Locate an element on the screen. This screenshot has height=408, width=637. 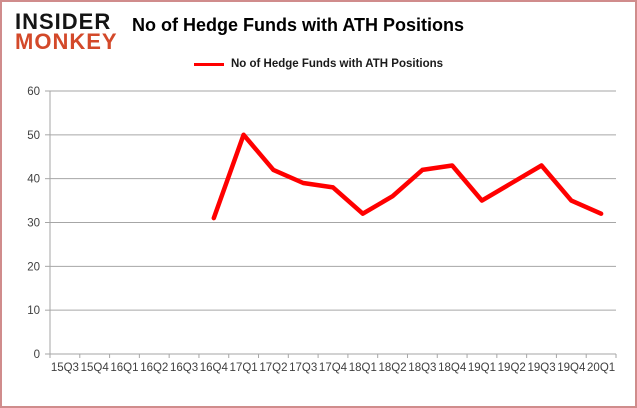
y-tick-label: 30 is located at coordinates (33, 224).